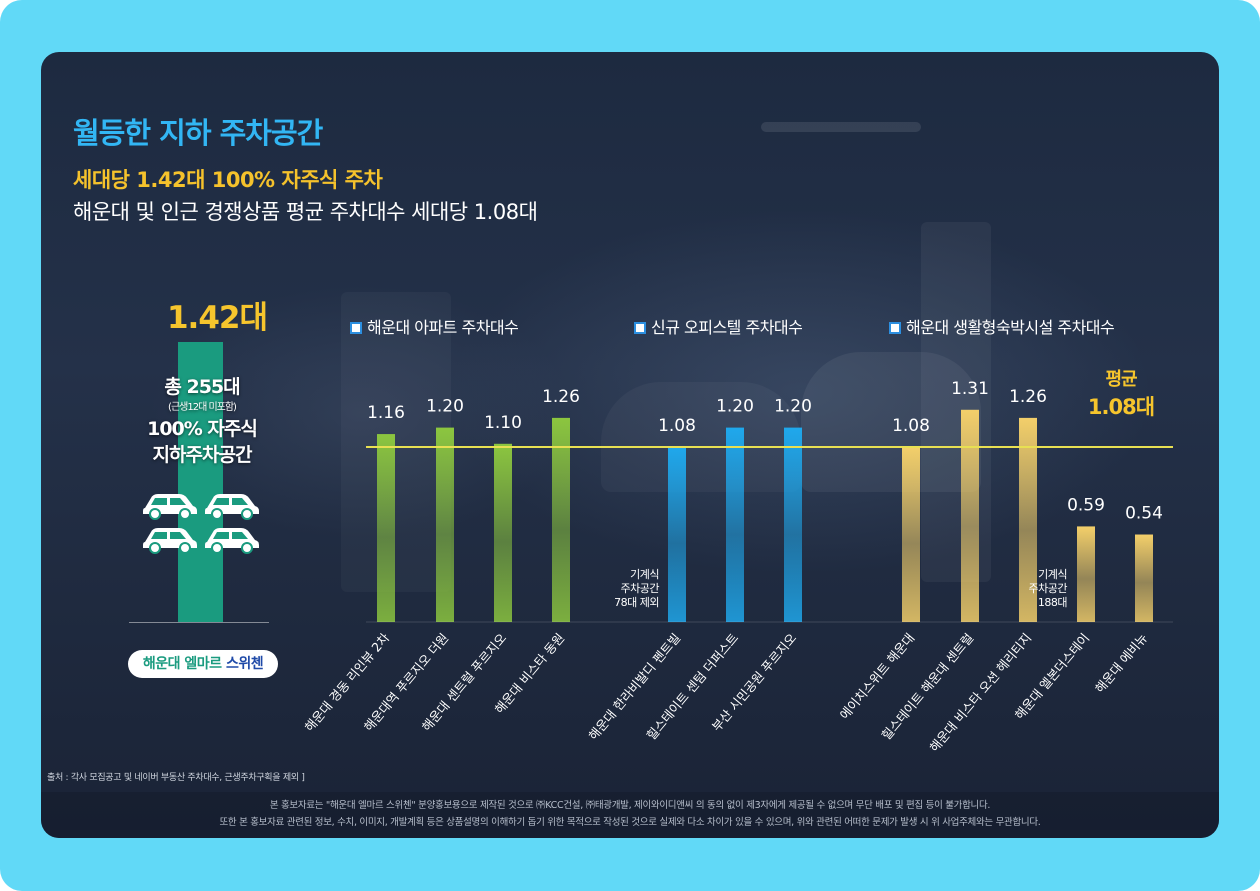 This screenshot has height=891, width=1260. I want to click on highlight-total: 총 255대, so click(202, 387).